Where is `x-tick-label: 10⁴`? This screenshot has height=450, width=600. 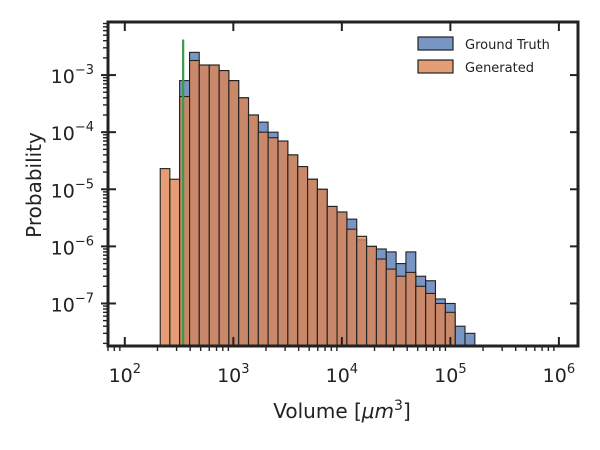 x-tick-label: 10⁴ is located at coordinates (342, 374).